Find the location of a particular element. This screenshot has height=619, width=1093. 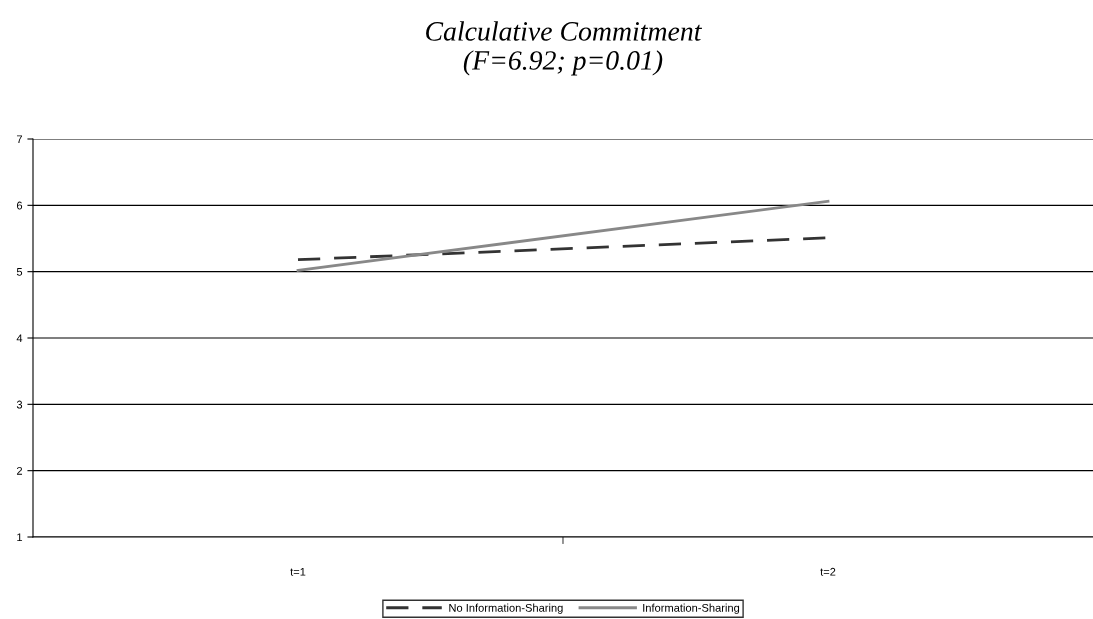

y-tick-label: 5 is located at coordinates (19, 272).